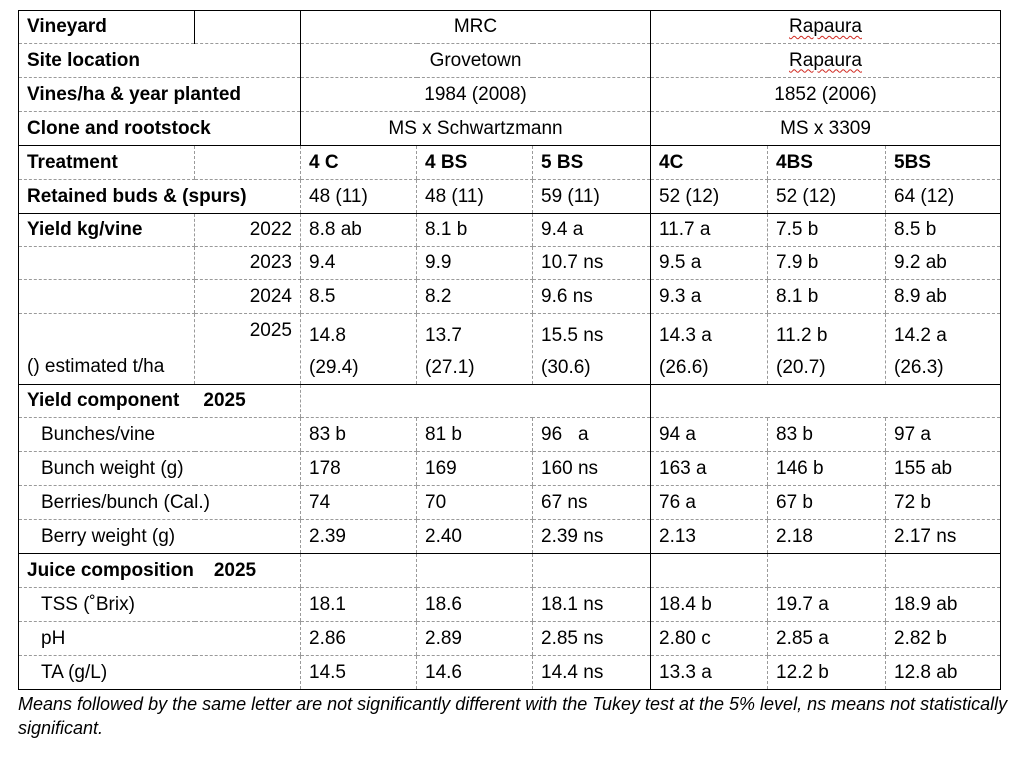 This screenshot has height=757, width=1024. What do you see at coordinates (591, 162) in the screenshot?
I see `treatment-col: 5 BS` at bounding box center [591, 162].